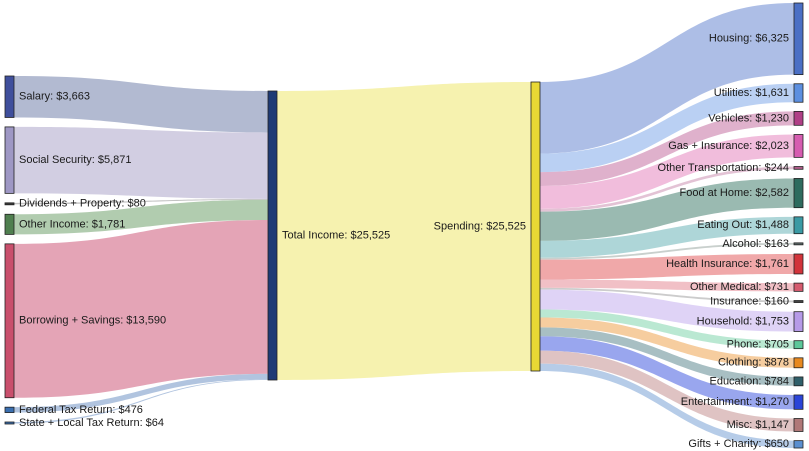  What do you see at coordinates (798, 287) in the screenshot?
I see `node-other-medical` at bounding box center [798, 287].